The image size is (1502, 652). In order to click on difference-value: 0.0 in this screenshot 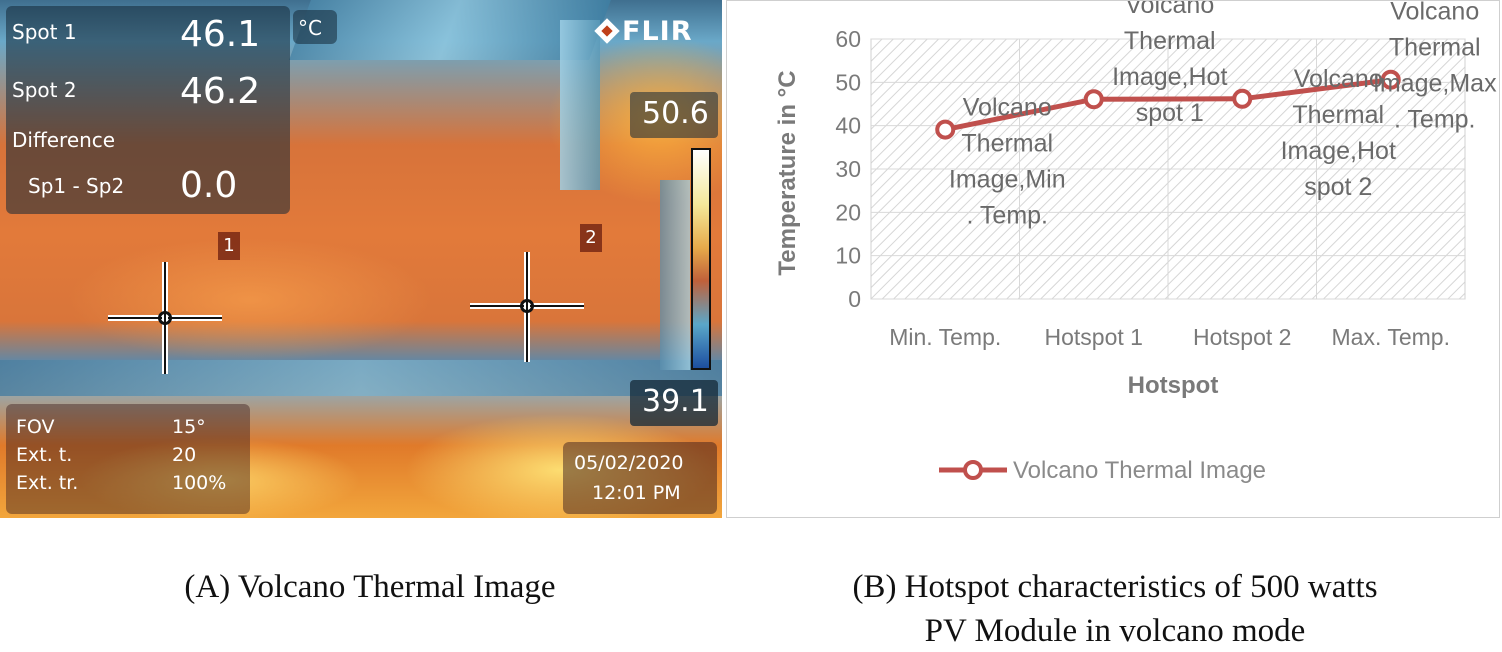, I will do `click(209, 185)`.